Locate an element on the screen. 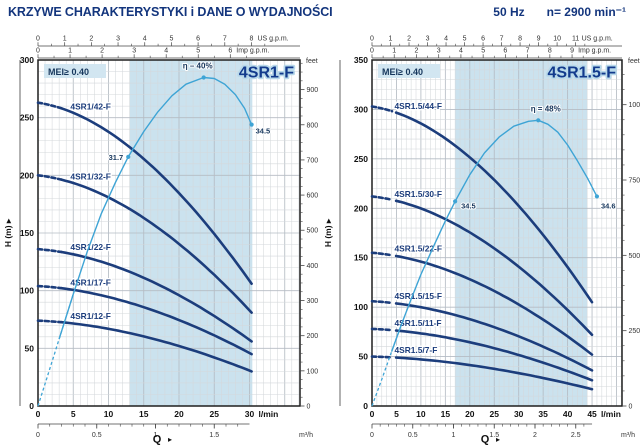  curve-label: 4SR1.5/30-F is located at coordinates (417, 194).